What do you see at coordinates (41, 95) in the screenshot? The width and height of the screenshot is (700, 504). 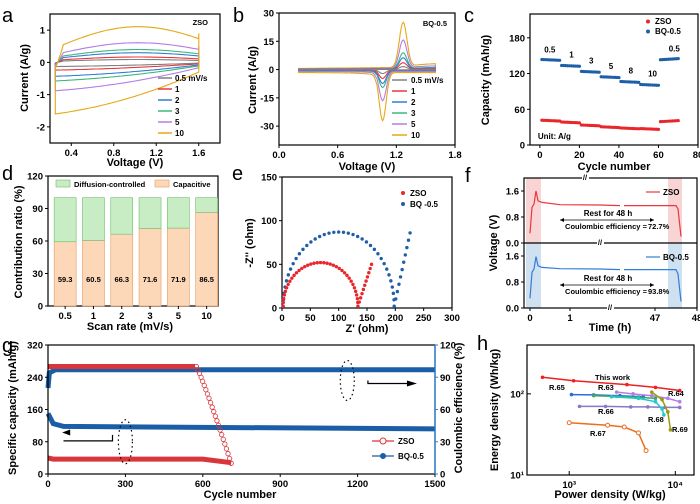 I see `y-tick-label: -1` at bounding box center [41, 95].